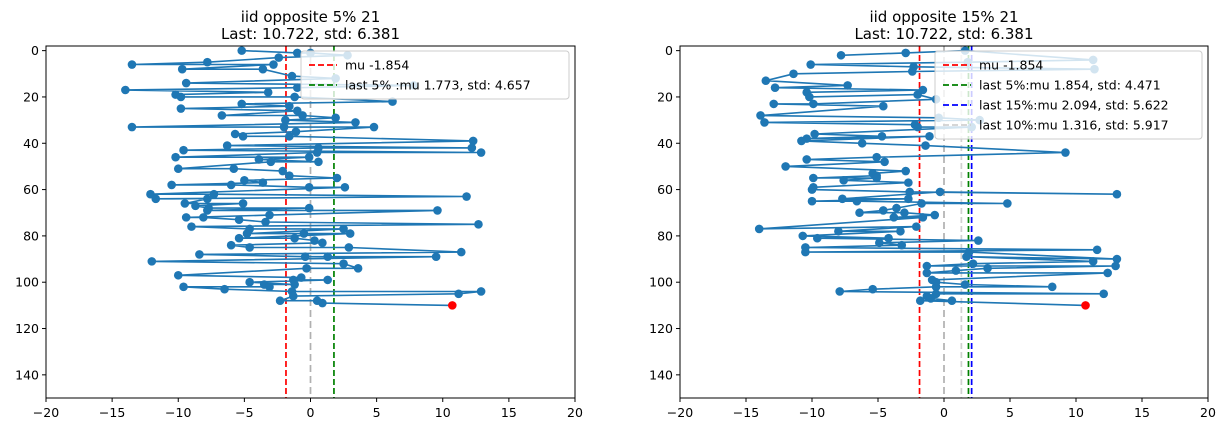  What do you see at coordinates (661, 282) in the screenshot?
I see `y-tick-label: 100` at bounding box center [661, 282].